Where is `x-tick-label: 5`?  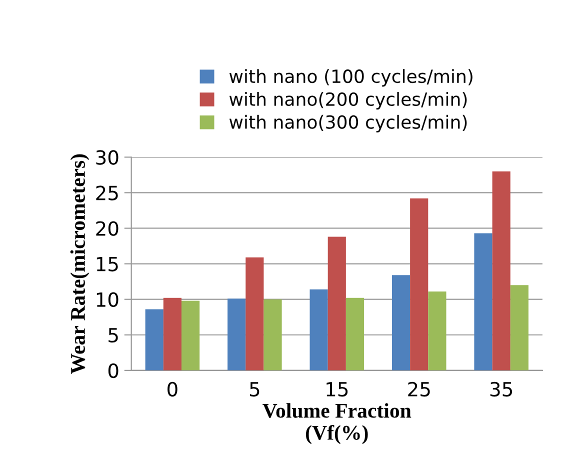 x-tick-label: 5 is located at coordinates (255, 389).